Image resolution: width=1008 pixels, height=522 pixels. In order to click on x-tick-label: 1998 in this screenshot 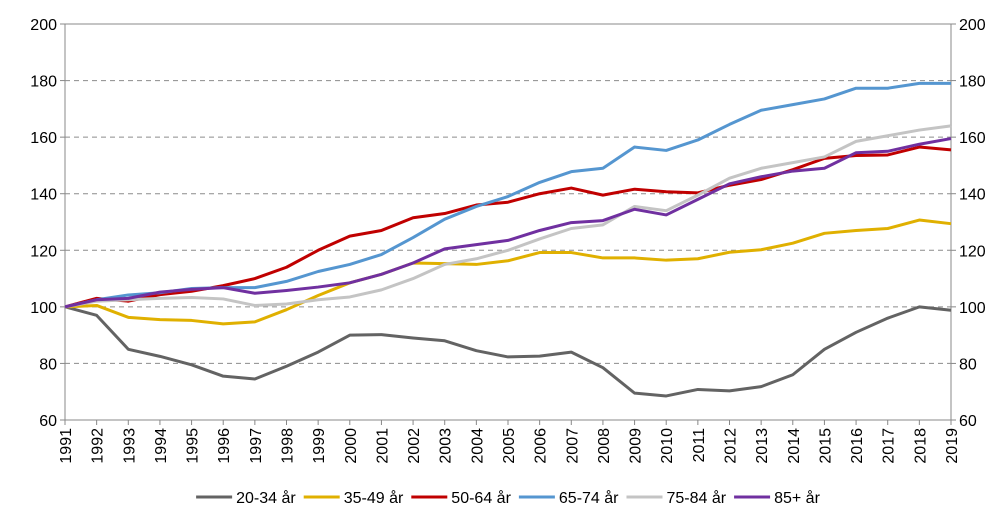, I will do `click(288, 446)`.